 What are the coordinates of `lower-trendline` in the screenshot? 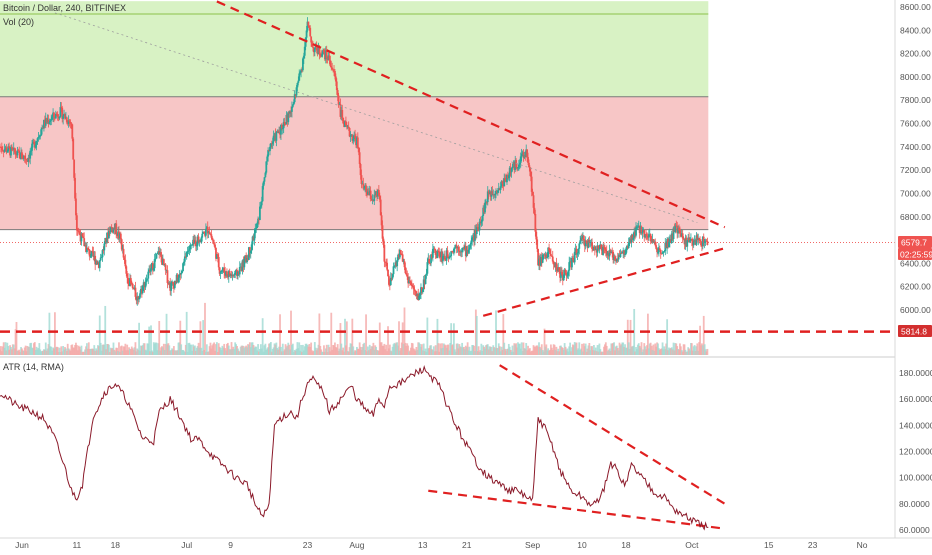 It's located at (604, 282).